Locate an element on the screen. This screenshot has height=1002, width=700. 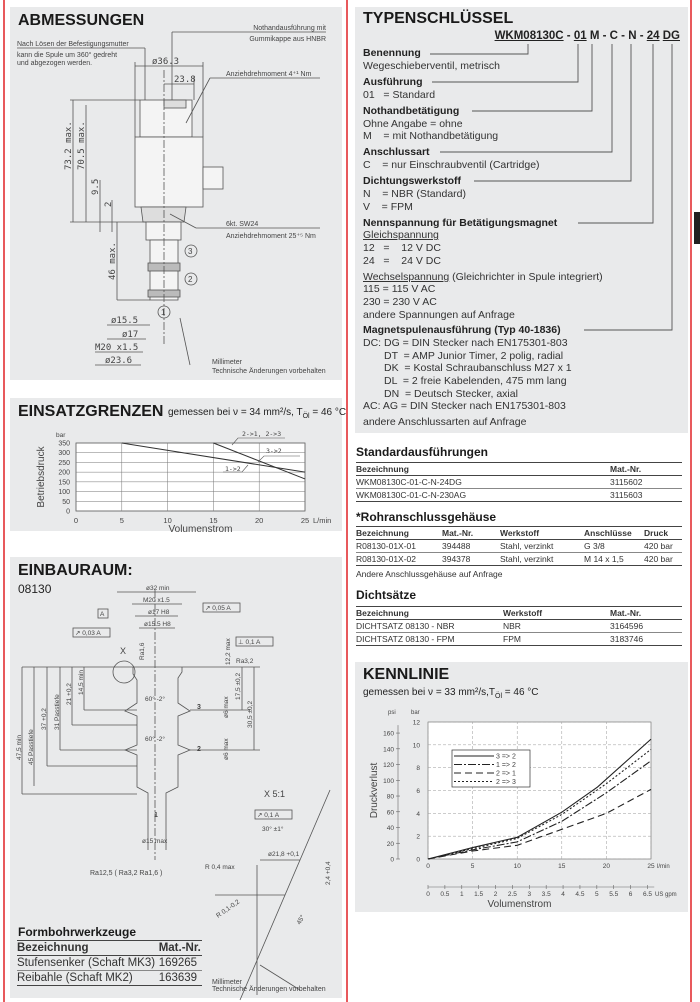
x2-tick-label: 1.5 is located at coordinates (478, 894).